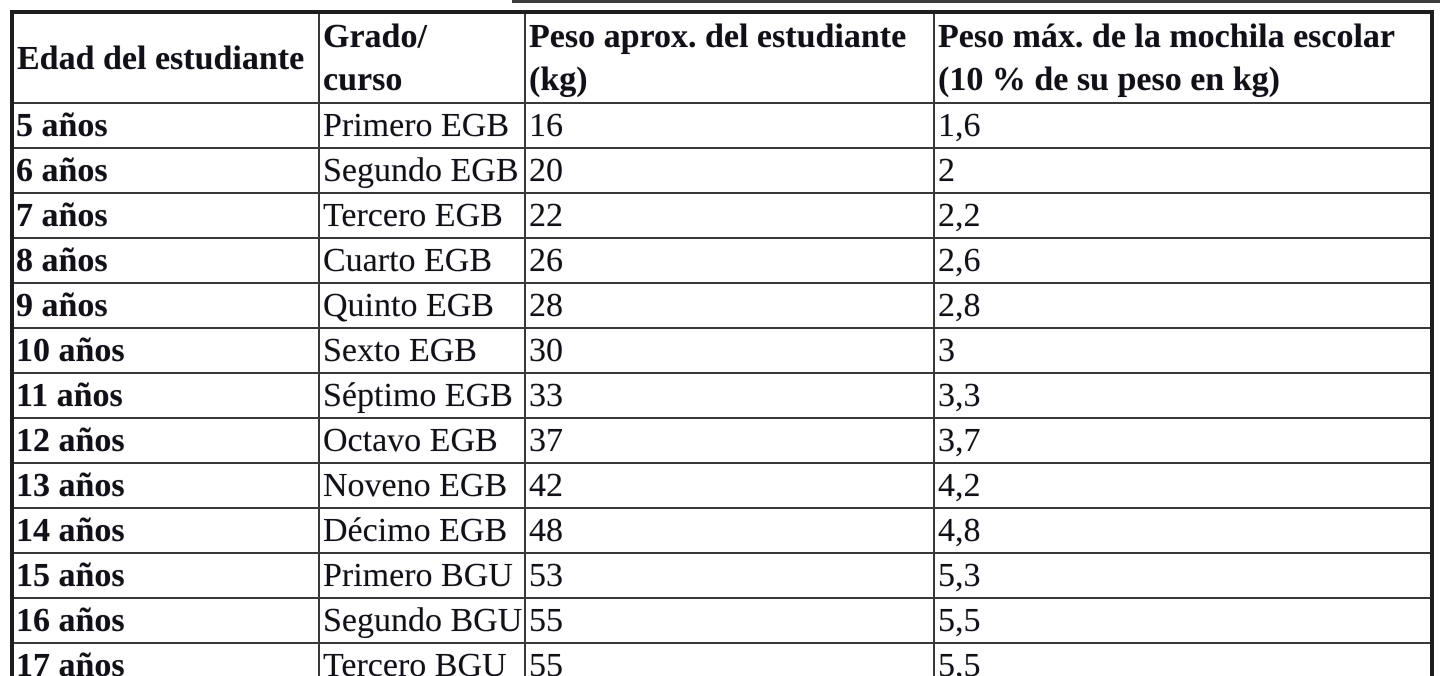 The height and width of the screenshot is (676, 1440). Describe the element at coordinates (729, 305) in the screenshot. I see `cell-peso: 28` at that location.